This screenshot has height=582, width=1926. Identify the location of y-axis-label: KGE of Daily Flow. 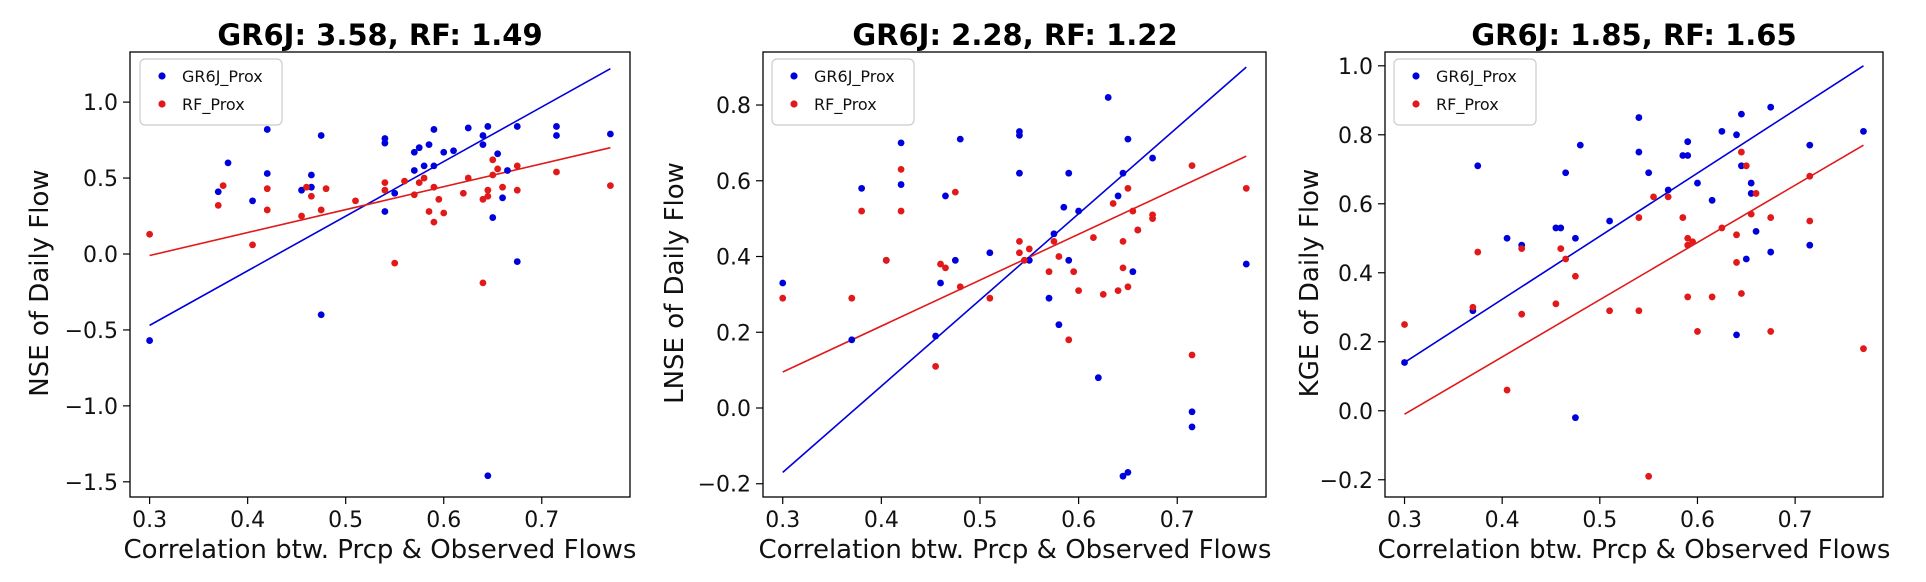
(1310, 283).